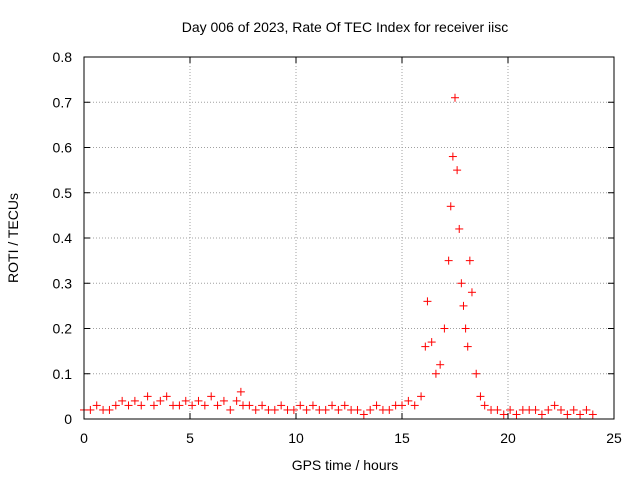 This screenshot has height=480, width=640. What do you see at coordinates (63, 329) in the screenshot?
I see `y-tick-label: 0.2` at bounding box center [63, 329].